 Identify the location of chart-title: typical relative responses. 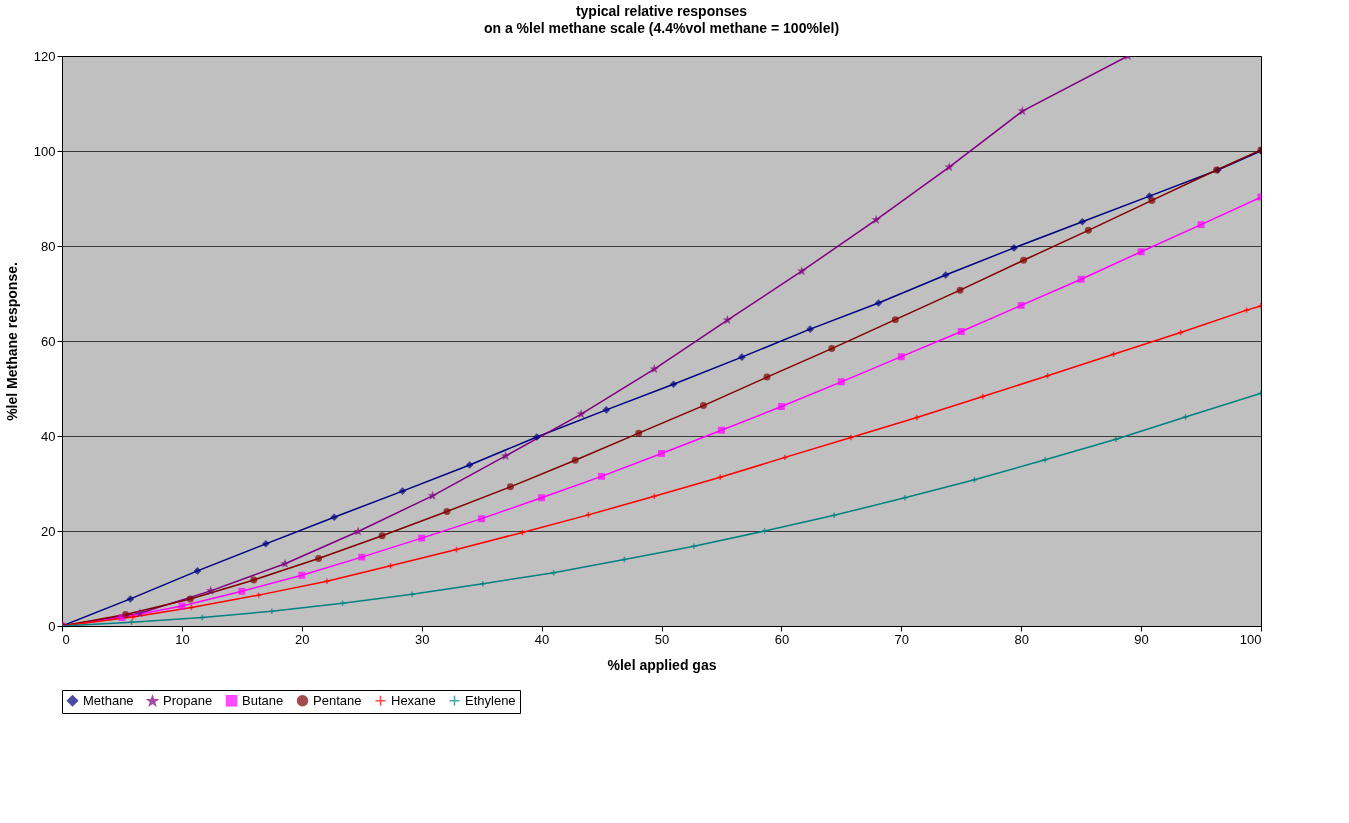
(661, 11).